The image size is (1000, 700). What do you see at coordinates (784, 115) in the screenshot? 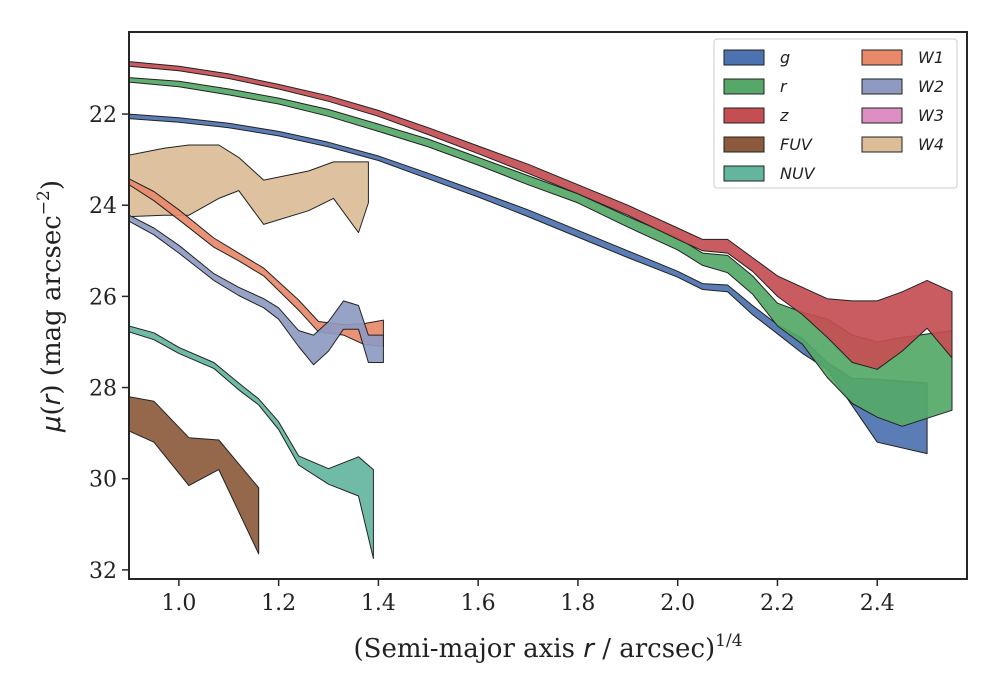
I see `legend-label-z: z` at bounding box center [784, 115].